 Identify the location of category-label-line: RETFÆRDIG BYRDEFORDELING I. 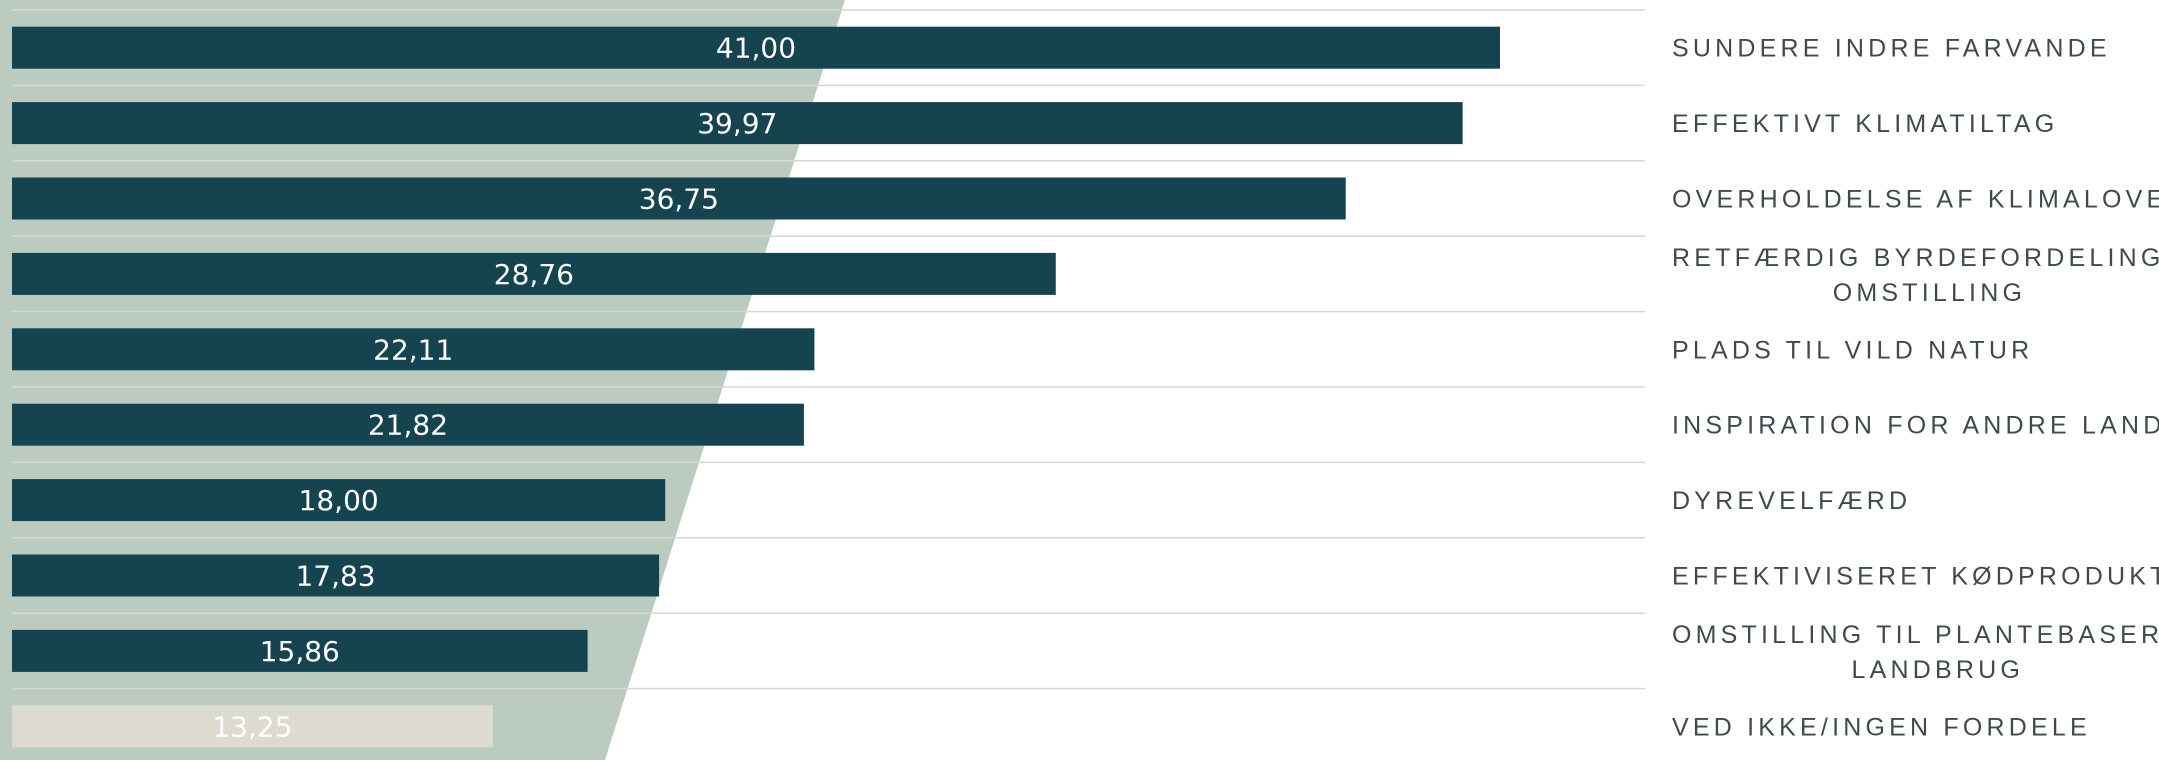
(1915, 258).